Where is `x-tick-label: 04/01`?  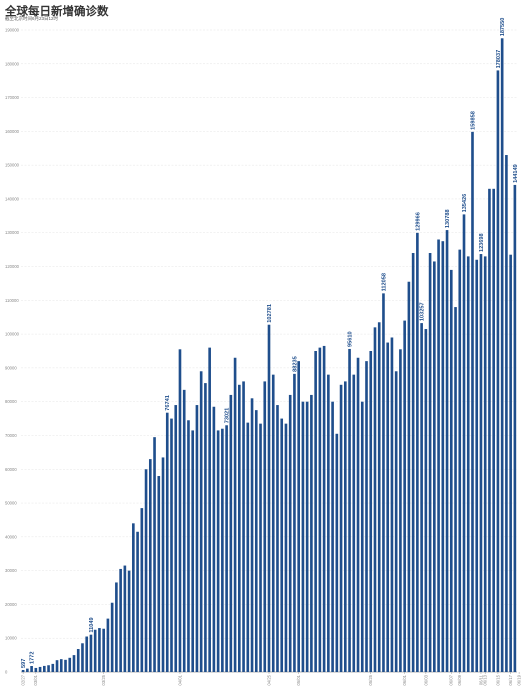 x-tick-label: 04/01 is located at coordinates (179, 679).